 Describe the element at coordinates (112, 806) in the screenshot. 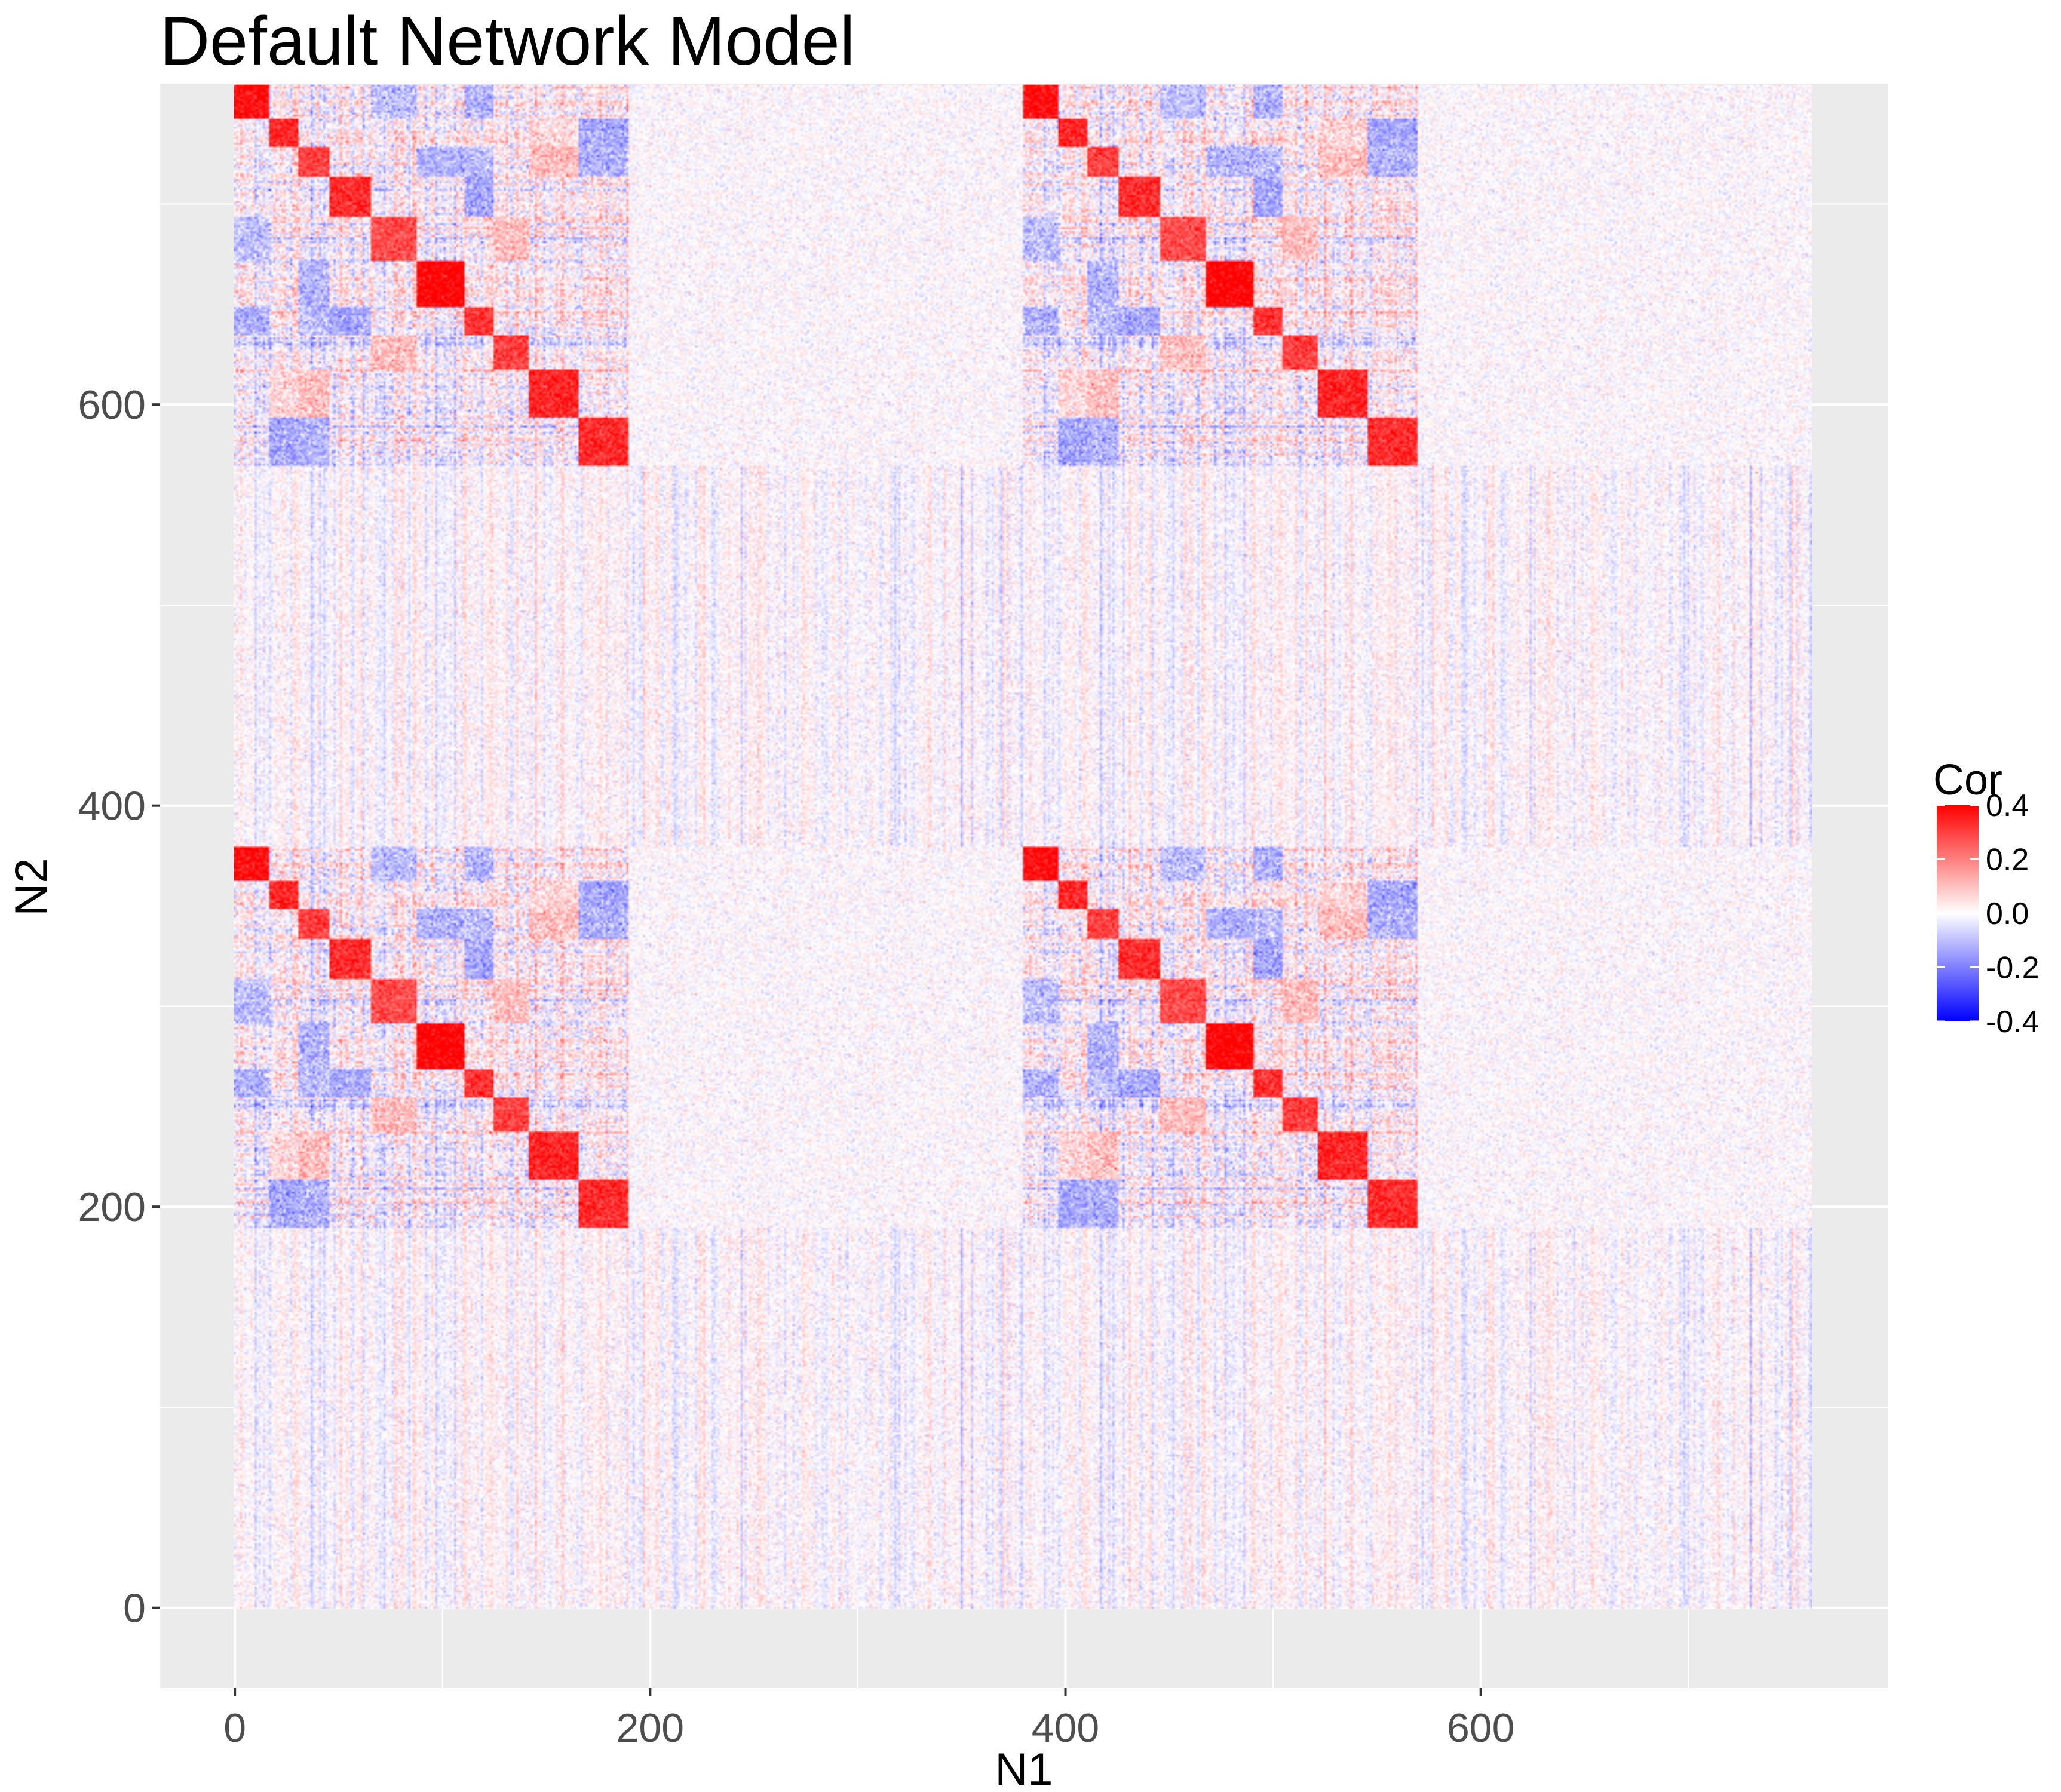

I see `y-tick-label: 400` at that location.